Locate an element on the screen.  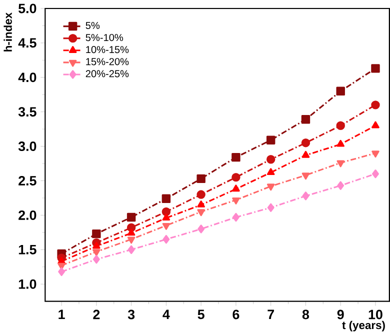
x-tick-label: 2 is located at coordinates (96, 315).